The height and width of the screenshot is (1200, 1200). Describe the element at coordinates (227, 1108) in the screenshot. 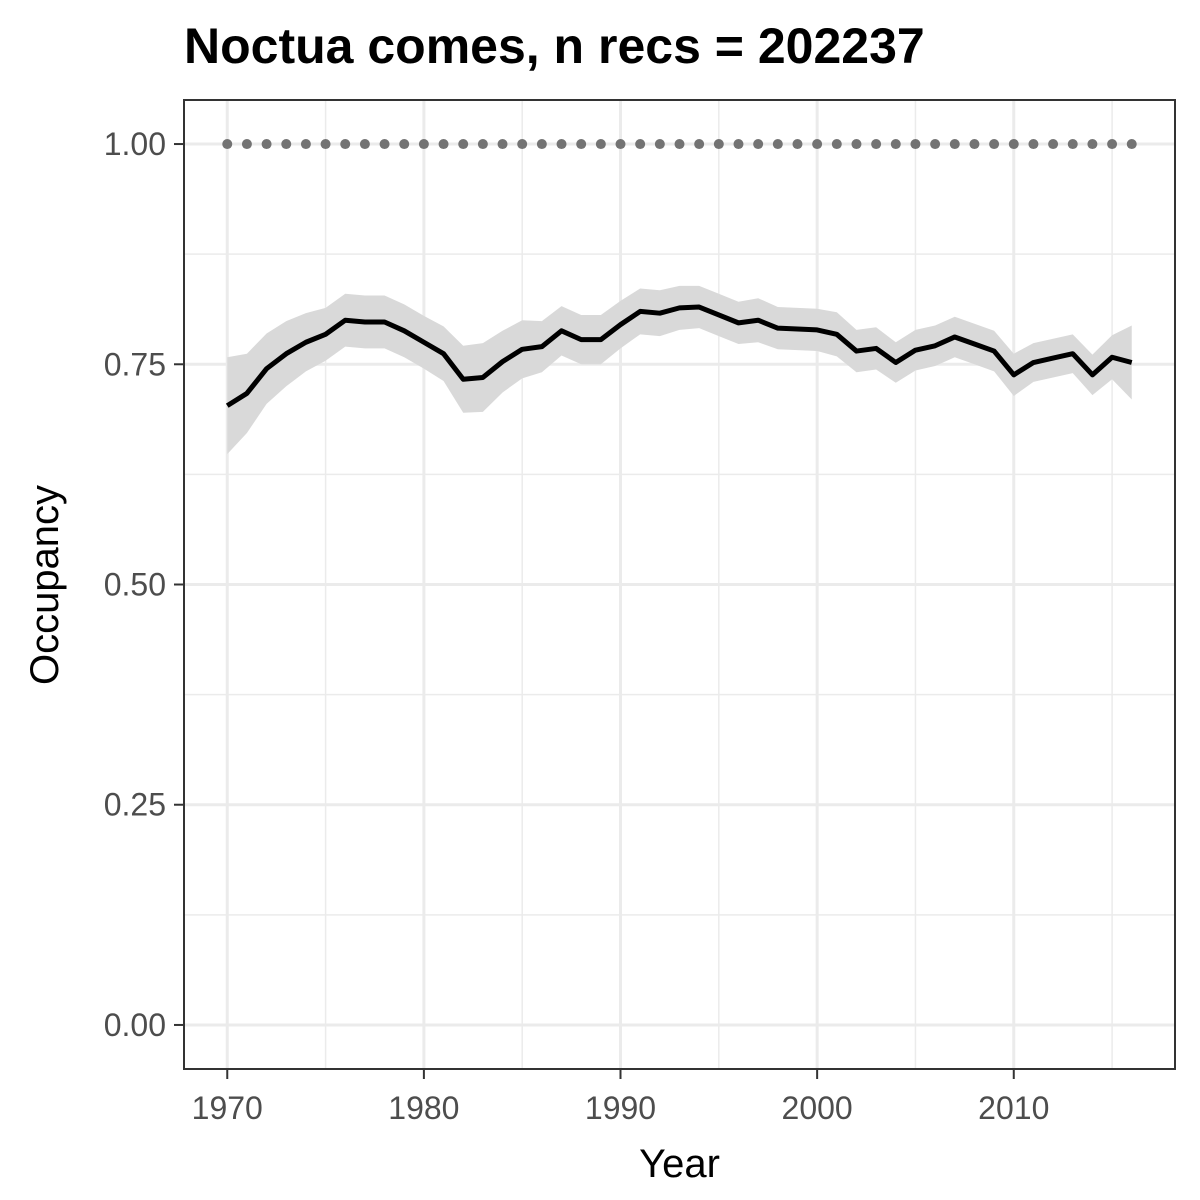

I see `x-tick-label: 1970` at that location.